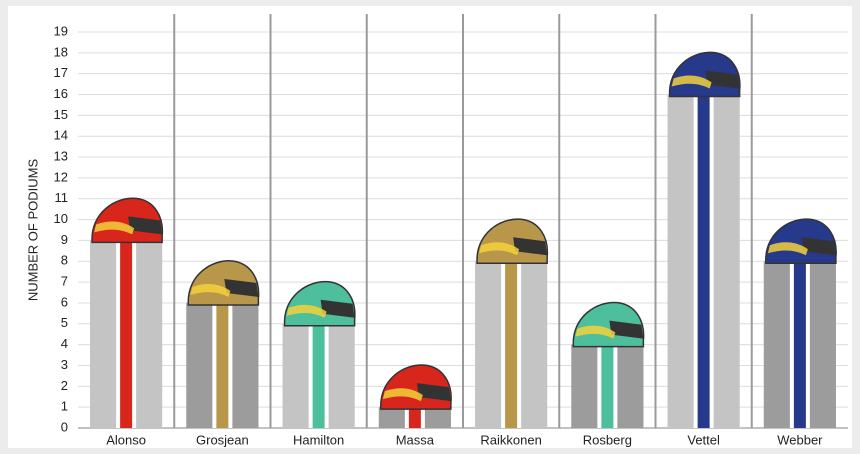 The image size is (860, 454). What do you see at coordinates (64, 343) in the screenshot?
I see `y-tick-label: 4` at bounding box center [64, 343].